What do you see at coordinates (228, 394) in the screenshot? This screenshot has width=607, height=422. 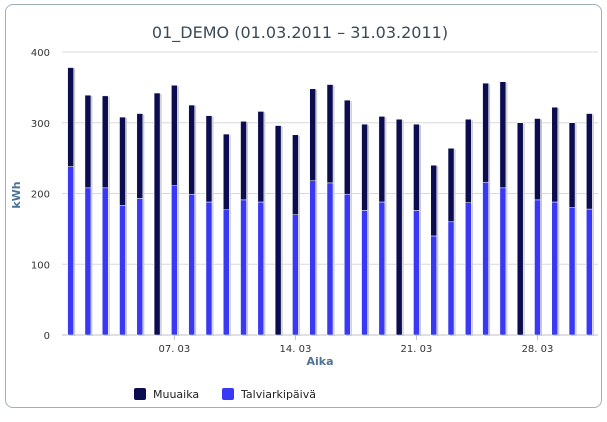 I see `legend-swatch-talviarkipaiva` at bounding box center [228, 394].